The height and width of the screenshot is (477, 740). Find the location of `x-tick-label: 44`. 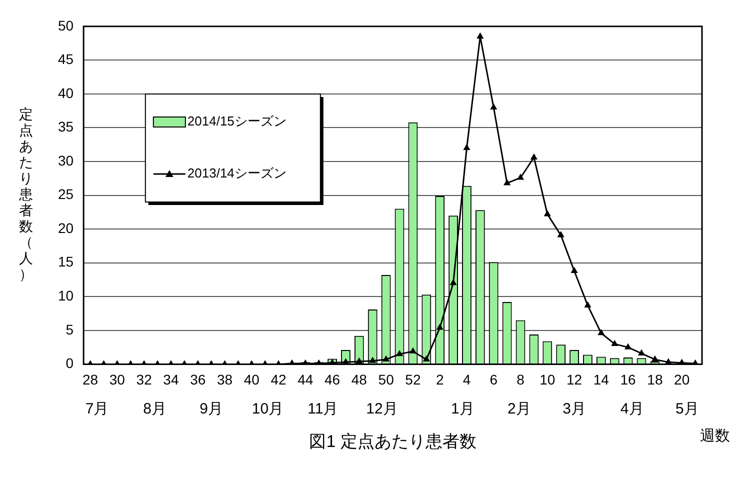

x-tick-label: 44 is located at coordinates (306, 379).